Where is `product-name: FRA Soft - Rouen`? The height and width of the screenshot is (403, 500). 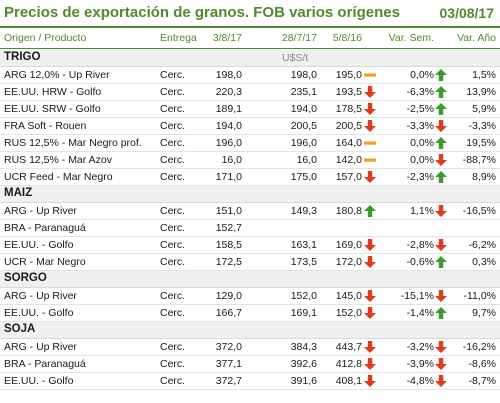
product-name: FRA Soft - Rouen is located at coordinates (45, 126).